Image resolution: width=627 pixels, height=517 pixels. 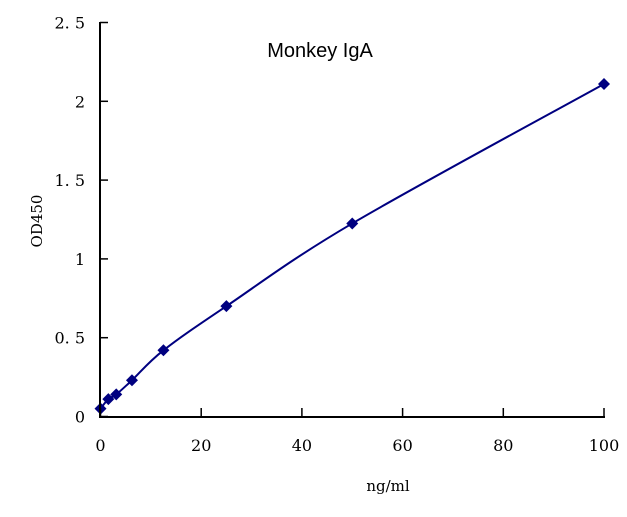 What do you see at coordinates (388, 486) in the screenshot?
I see `x-axis-title: ng/ml` at bounding box center [388, 486].